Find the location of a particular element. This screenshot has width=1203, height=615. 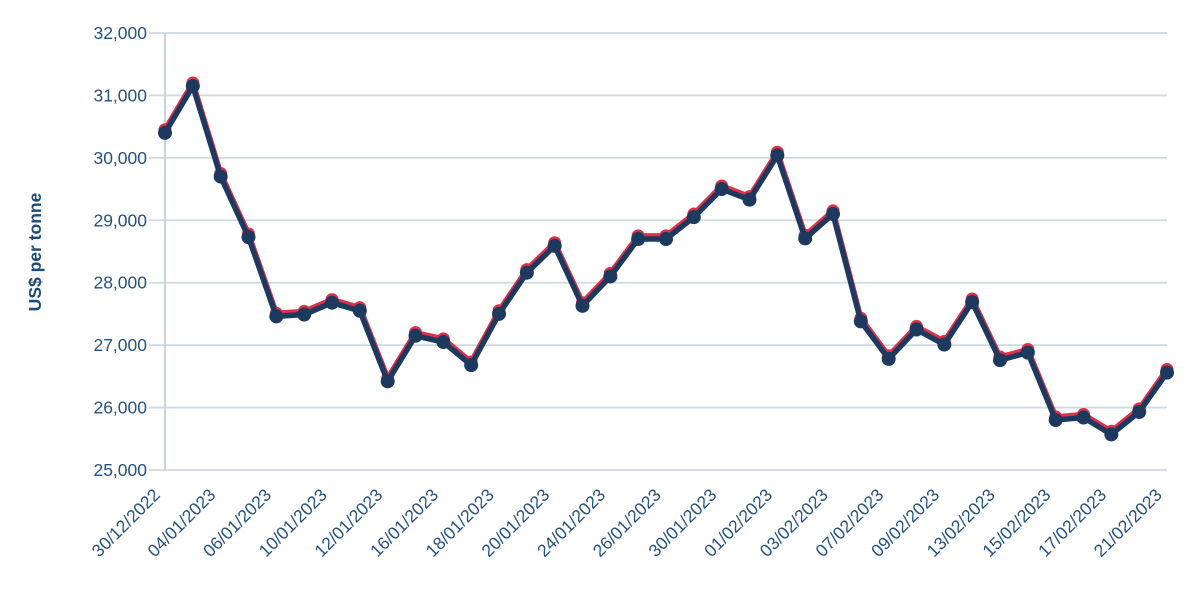

y-axis-title: US$ per tonne is located at coordinates (35, 251).